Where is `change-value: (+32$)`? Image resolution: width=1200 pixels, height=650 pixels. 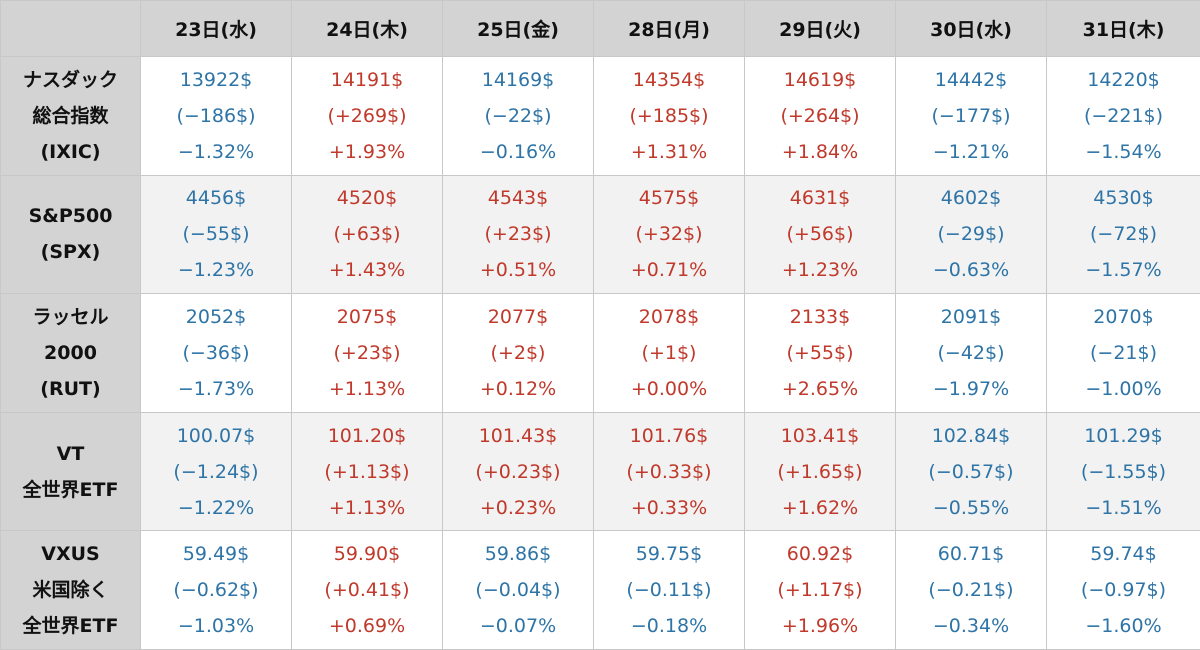 change-value: (+32$) is located at coordinates (669, 234).